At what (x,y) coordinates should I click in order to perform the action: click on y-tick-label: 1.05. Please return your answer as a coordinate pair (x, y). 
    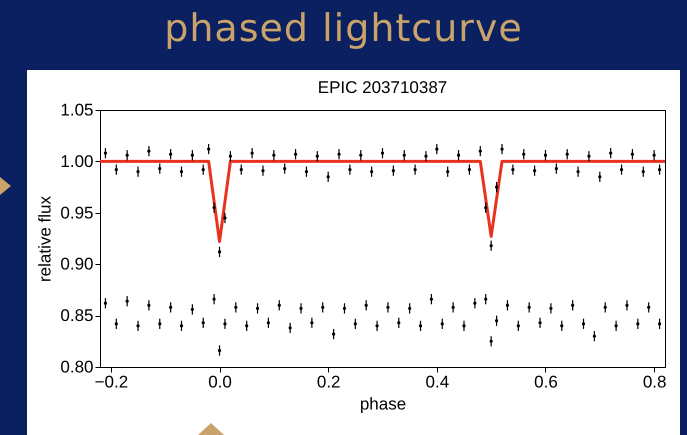
    Looking at the image, I should click on (77, 110).